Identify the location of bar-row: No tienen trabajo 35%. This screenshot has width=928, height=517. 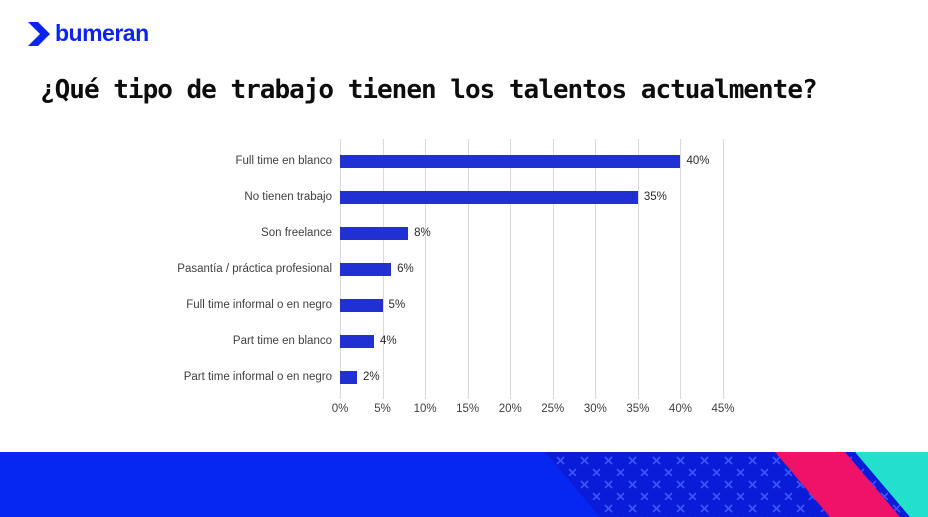
(428, 197).